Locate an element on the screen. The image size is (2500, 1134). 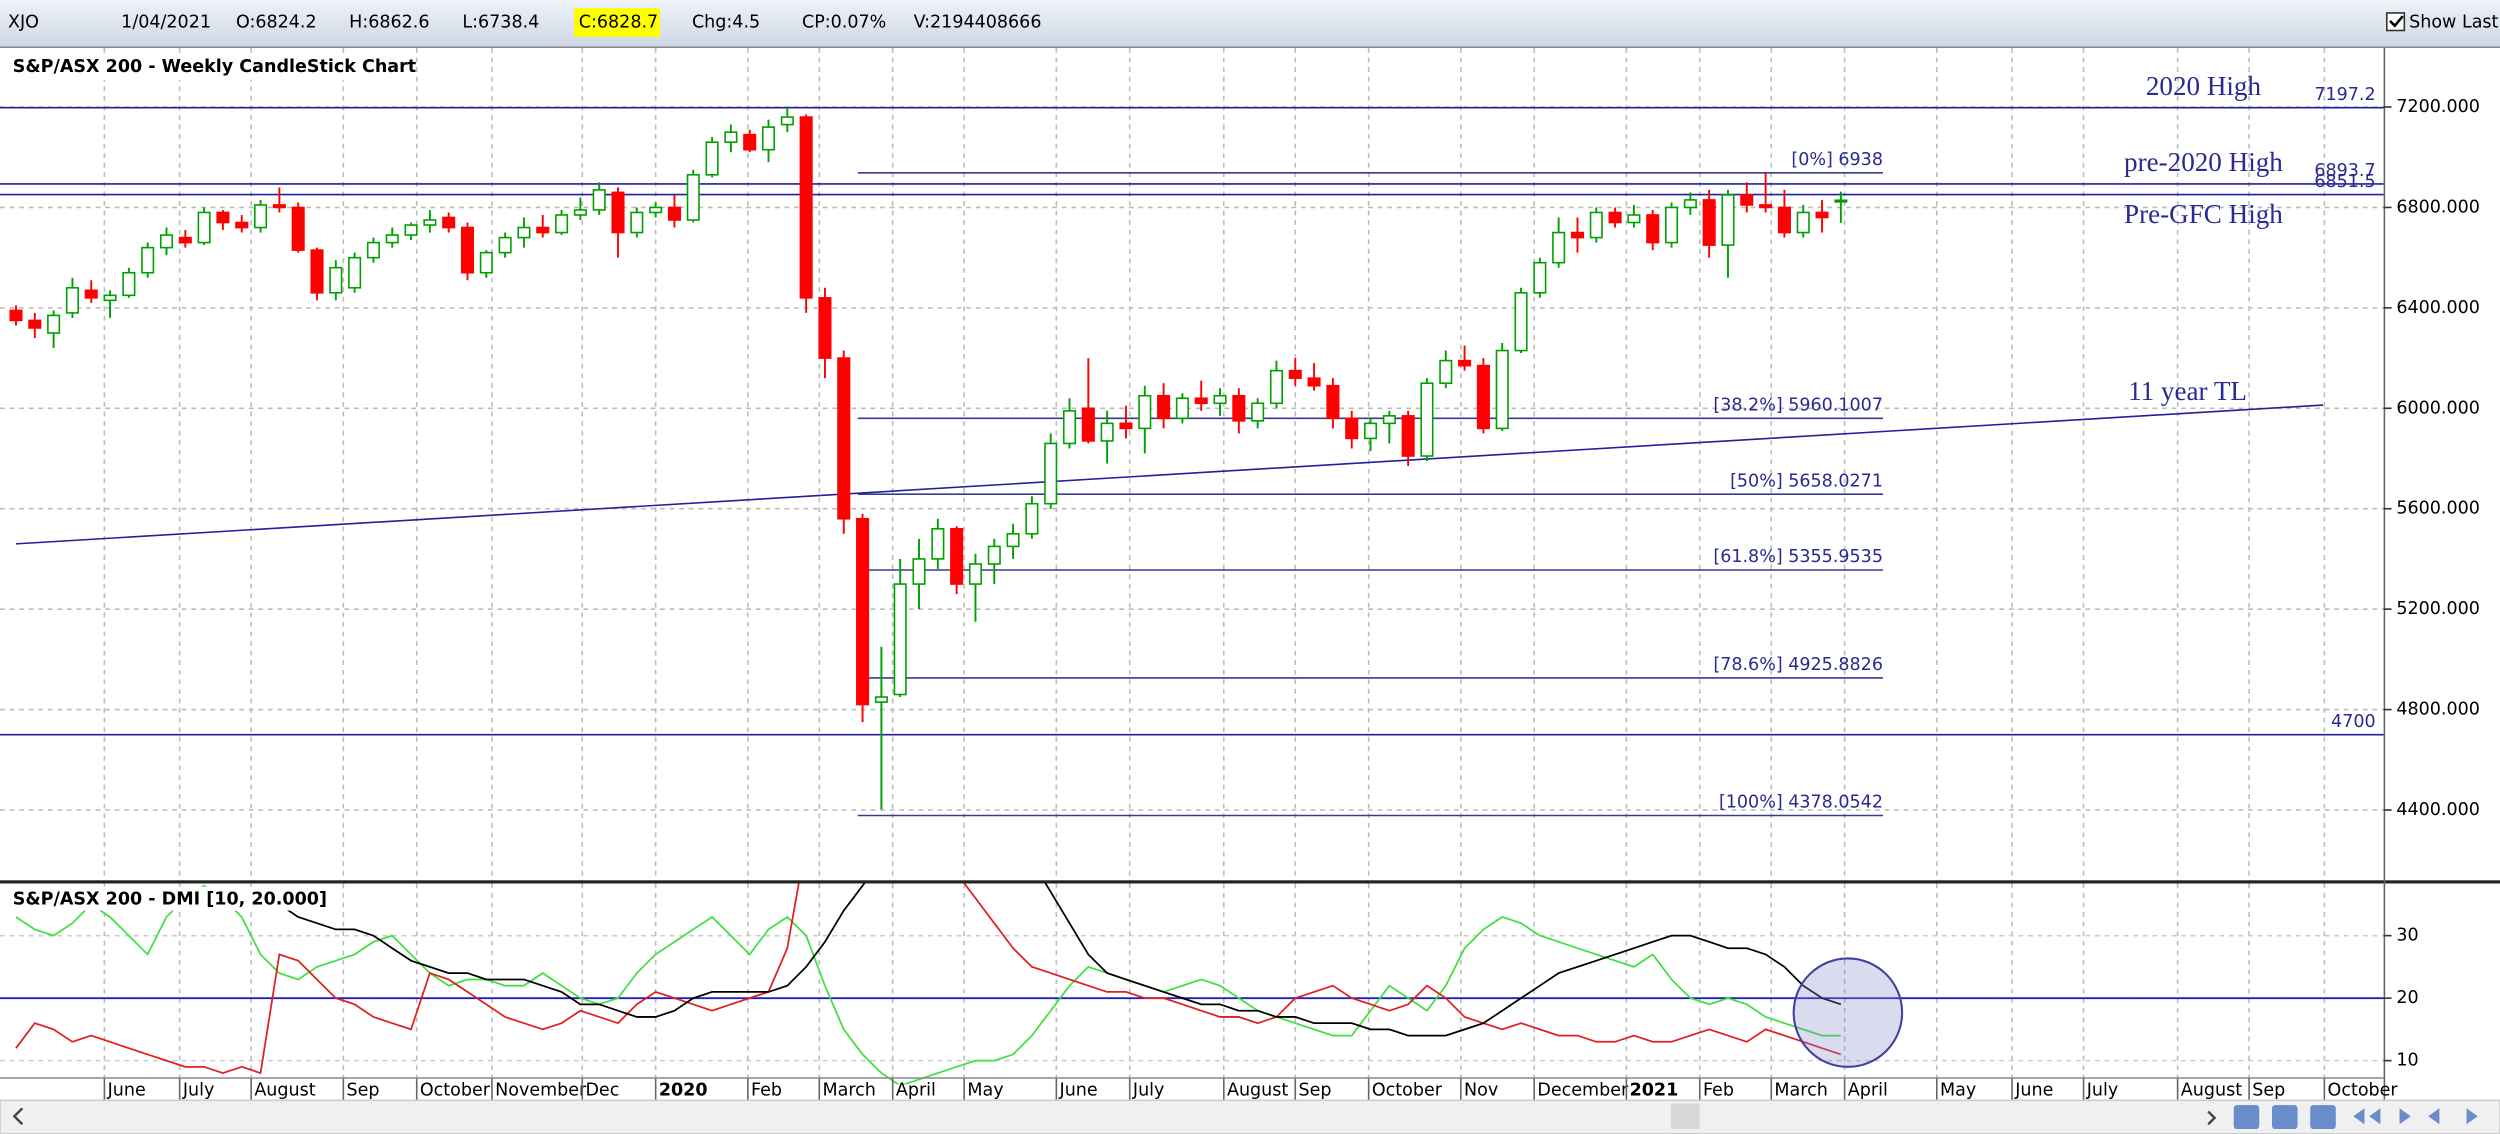
level-annotation: pre-2020 High is located at coordinates (2203, 162).